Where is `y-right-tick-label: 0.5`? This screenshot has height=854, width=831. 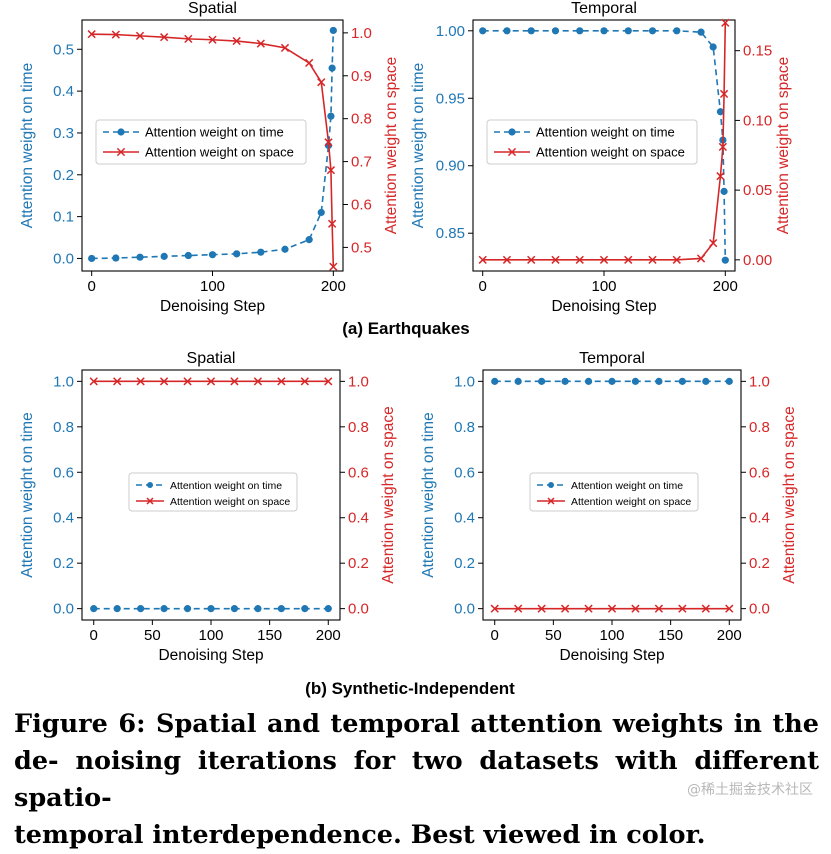
y-right-tick-label: 0.5 is located at coordinates (361, 247).